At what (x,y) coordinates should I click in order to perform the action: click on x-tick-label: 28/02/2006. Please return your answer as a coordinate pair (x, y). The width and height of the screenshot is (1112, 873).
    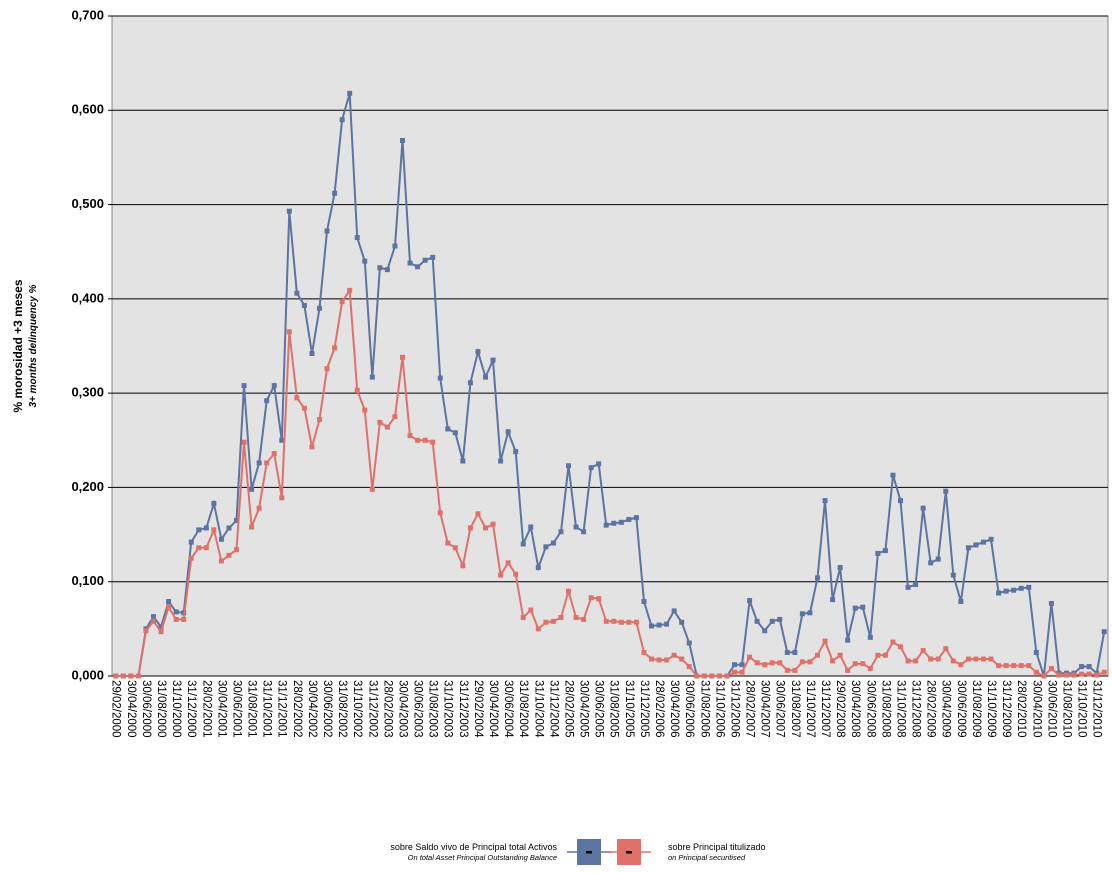
    Looking at the image, I should click on (659, 709).